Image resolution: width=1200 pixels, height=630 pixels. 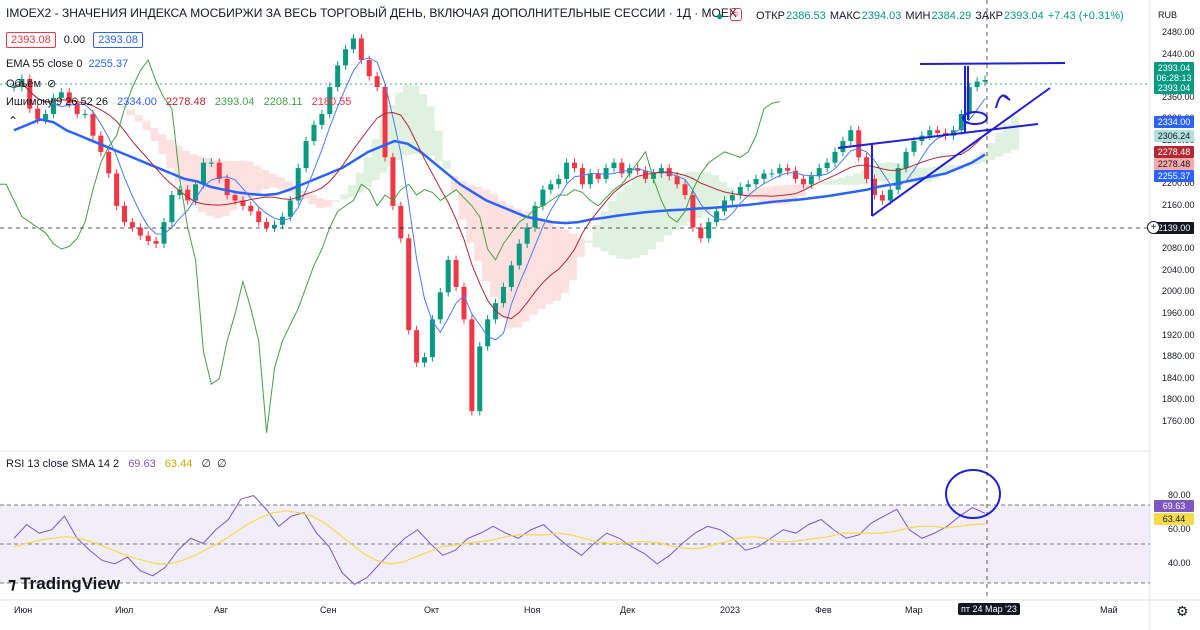 What do you see at coordinates (116, 464) in the screenshot?
I see `rsi-legend: RSI 13 close SMA 14 2 69.63 63.44 ∅ ∅` at bounding box center [116, 464].